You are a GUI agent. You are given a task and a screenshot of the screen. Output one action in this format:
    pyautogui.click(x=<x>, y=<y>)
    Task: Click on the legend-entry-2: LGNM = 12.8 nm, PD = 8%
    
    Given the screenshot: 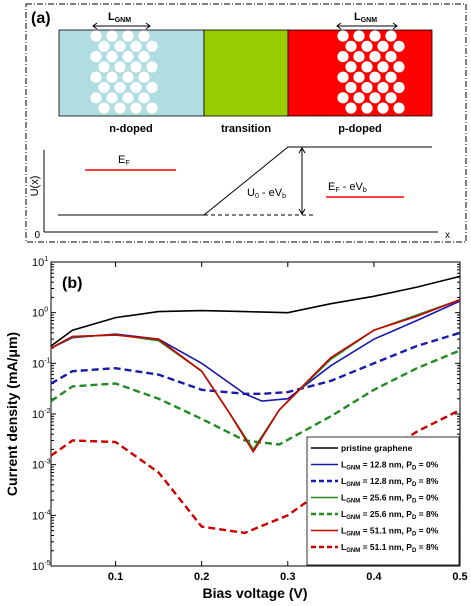 What is the action you would take?
    pyautogui.click(x=390, y=482)
    